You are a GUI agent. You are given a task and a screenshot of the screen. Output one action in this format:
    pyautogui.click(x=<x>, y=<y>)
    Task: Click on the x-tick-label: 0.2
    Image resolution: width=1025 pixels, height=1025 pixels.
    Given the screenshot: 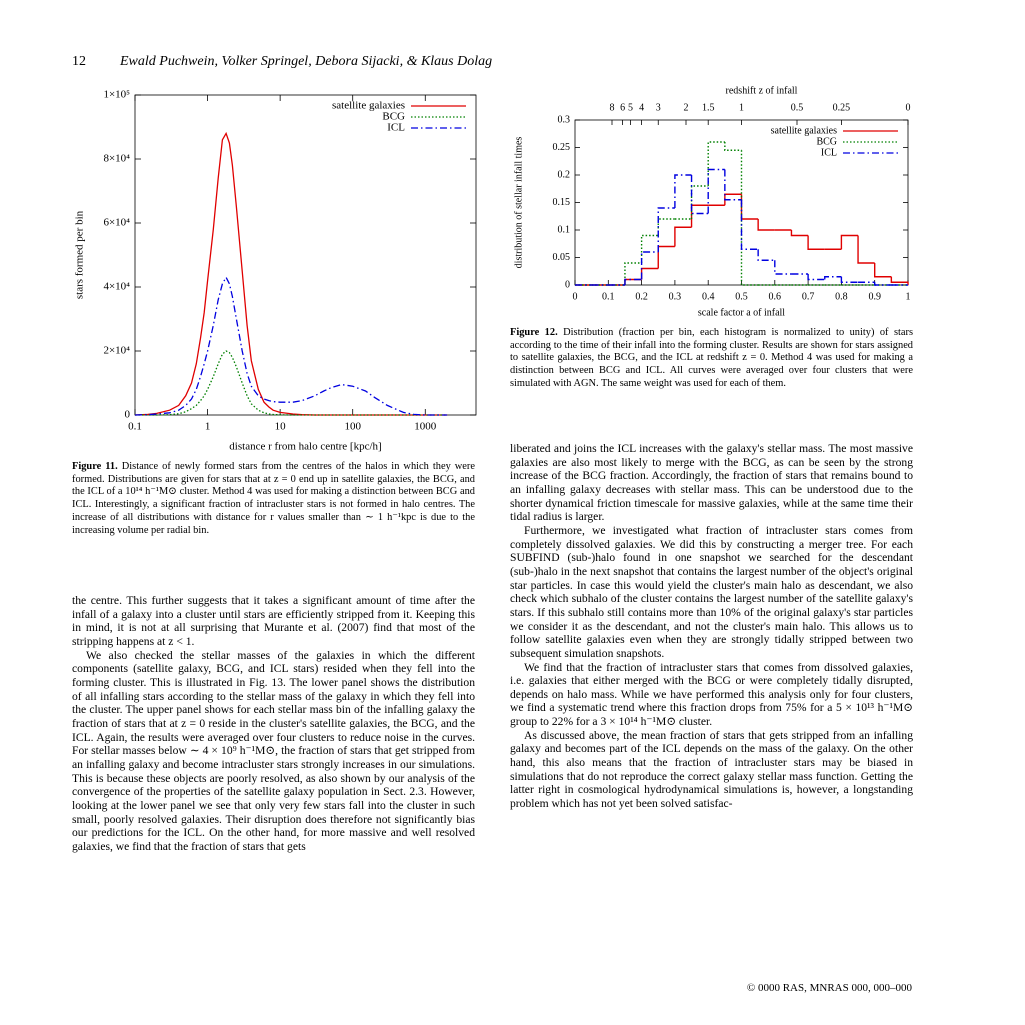 What is the action you would take?
    pyautogui.click(x=641, y=296)
    